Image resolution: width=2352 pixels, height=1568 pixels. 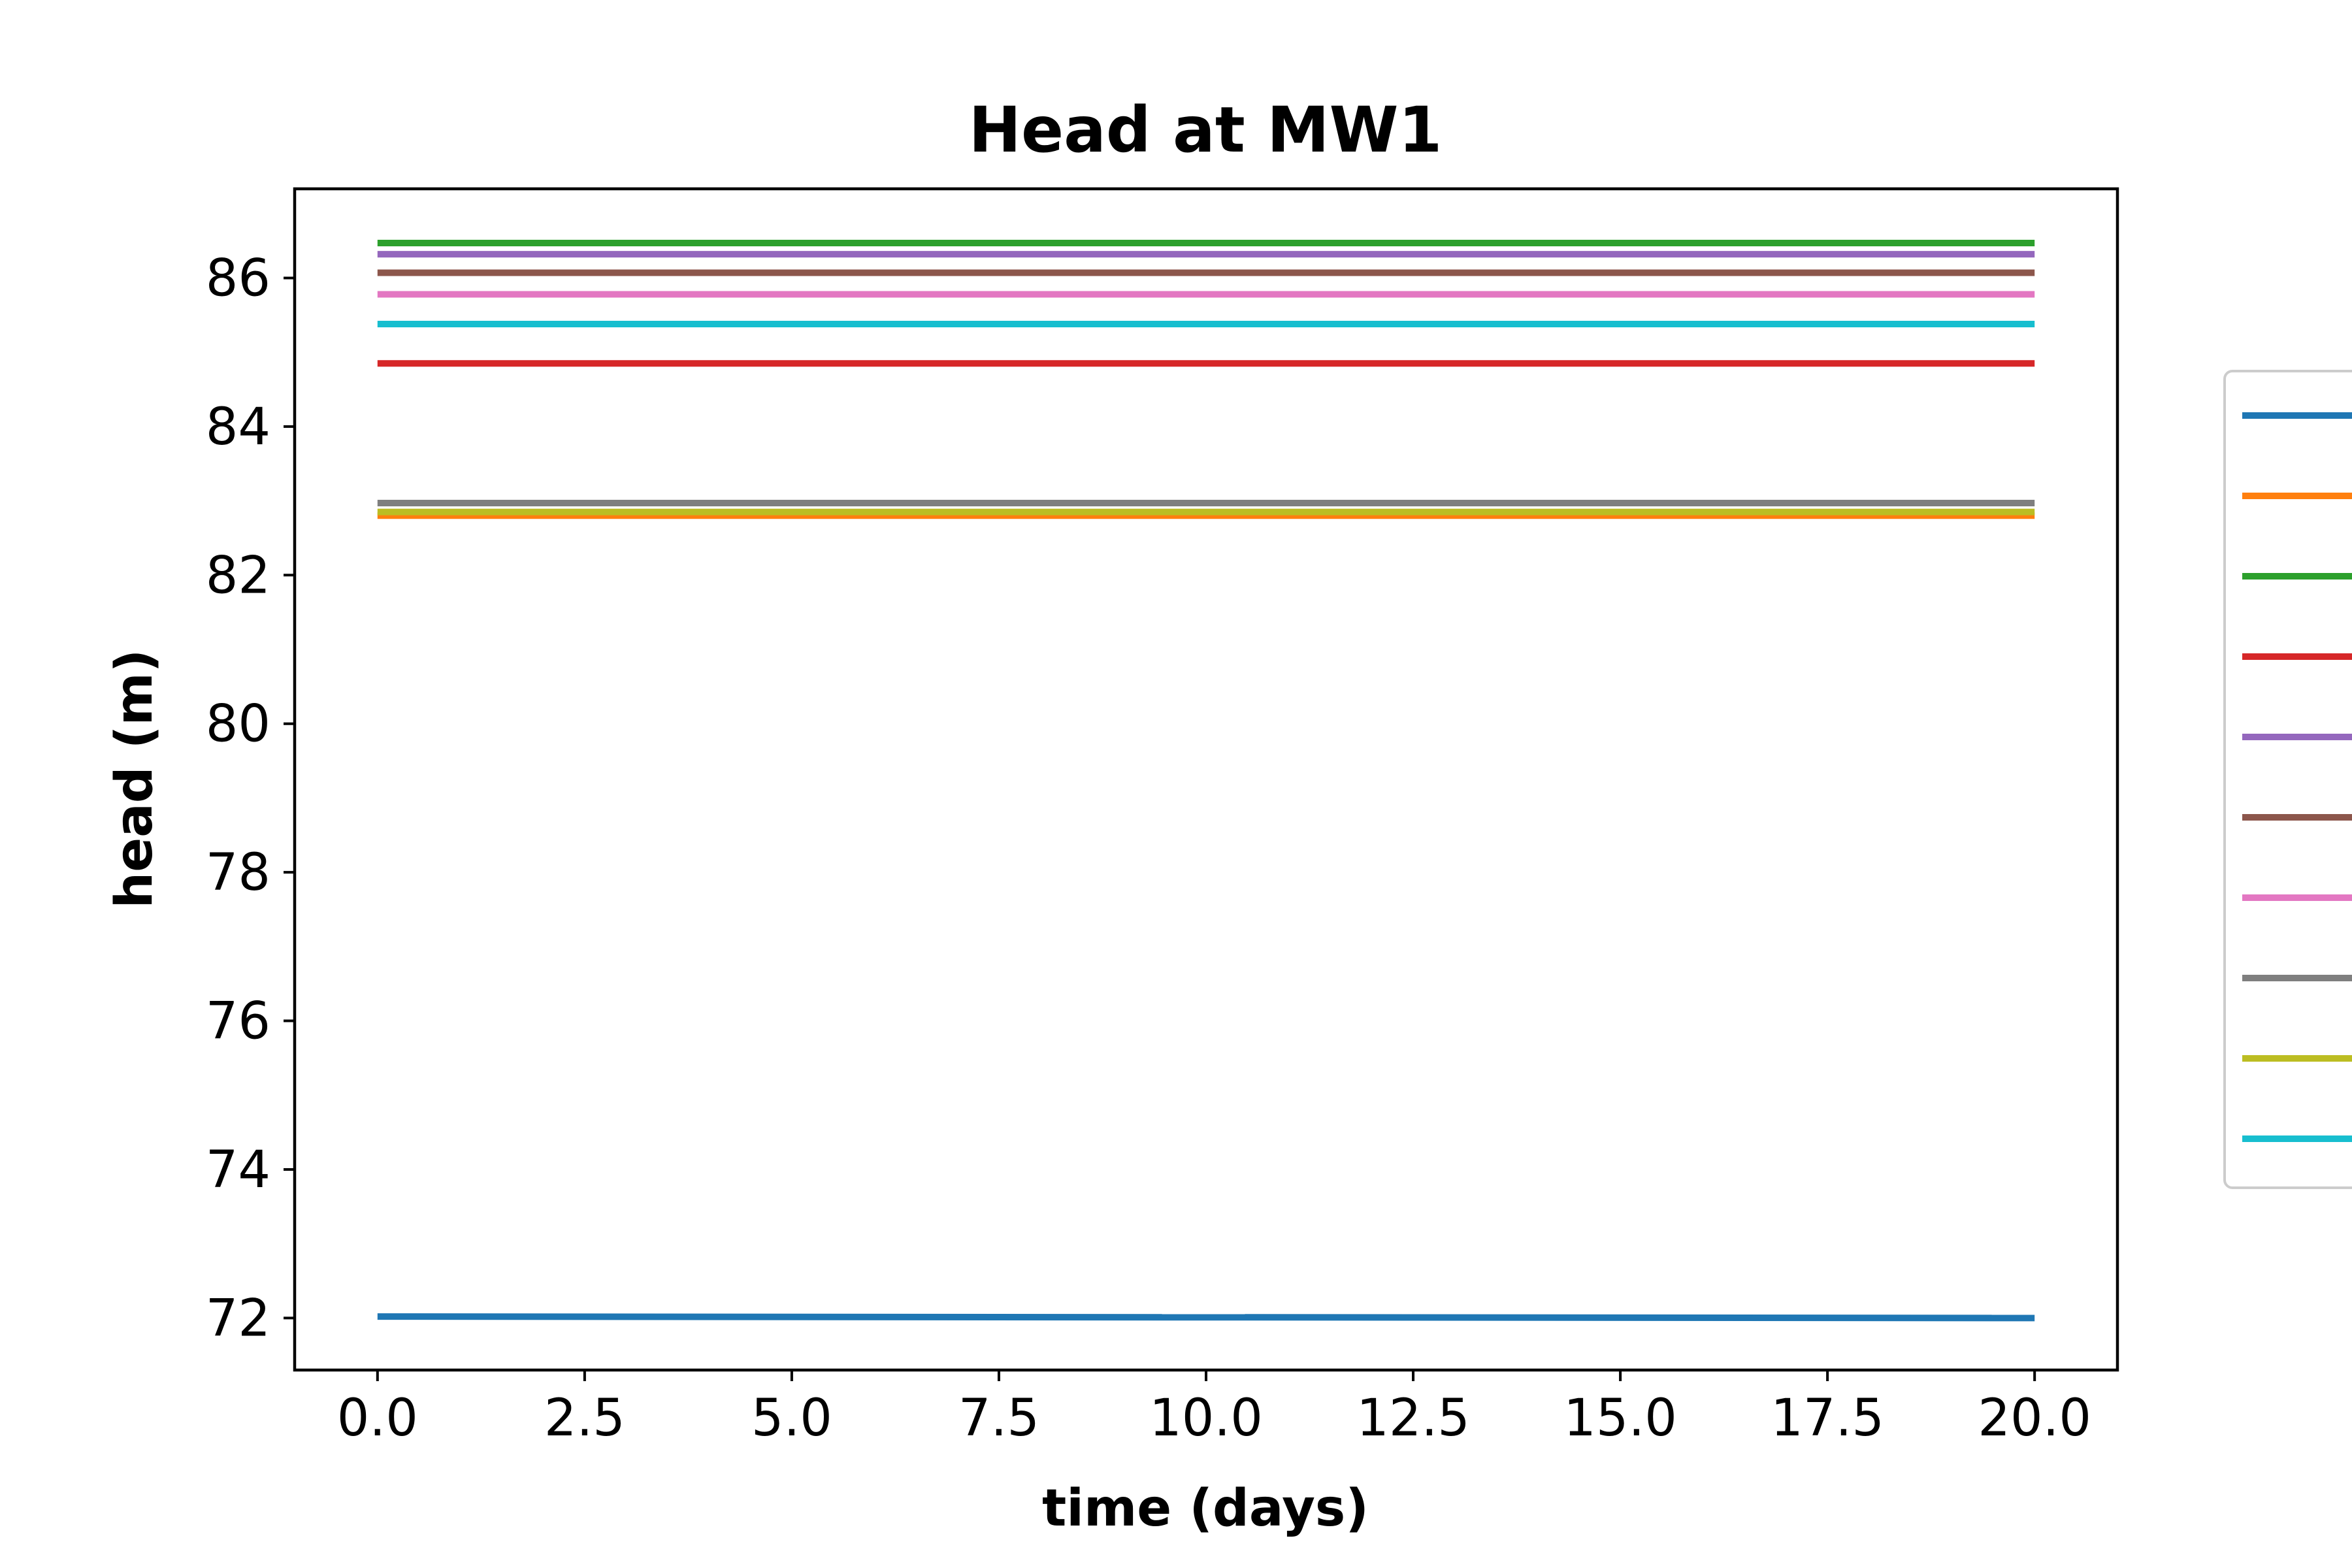 What do you see at coordinates (238, 427) in the screenshot?
I see `y-tick-label: 84` at bounding box center [238, 427].